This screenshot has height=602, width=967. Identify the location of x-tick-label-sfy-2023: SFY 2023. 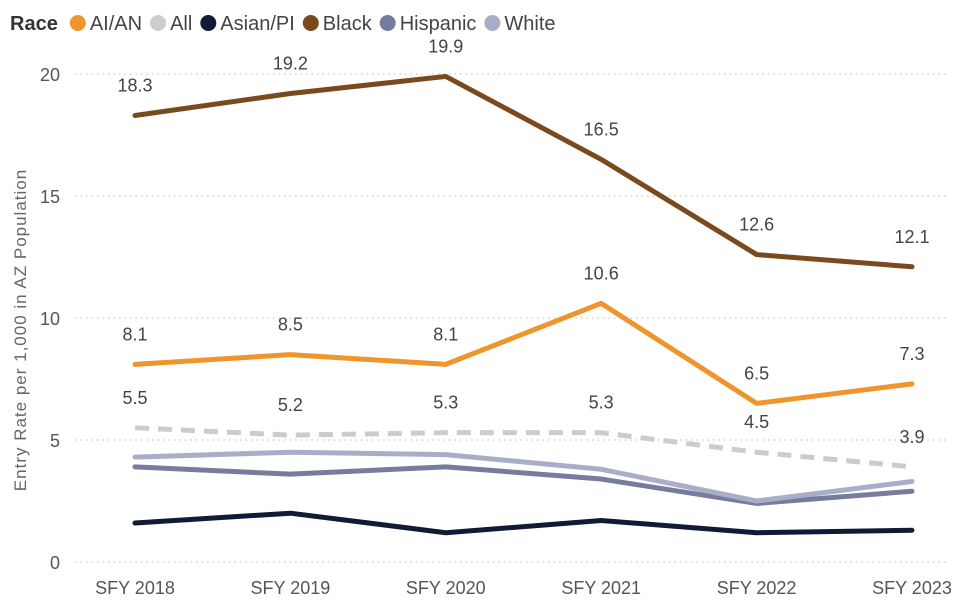
(912, 588).